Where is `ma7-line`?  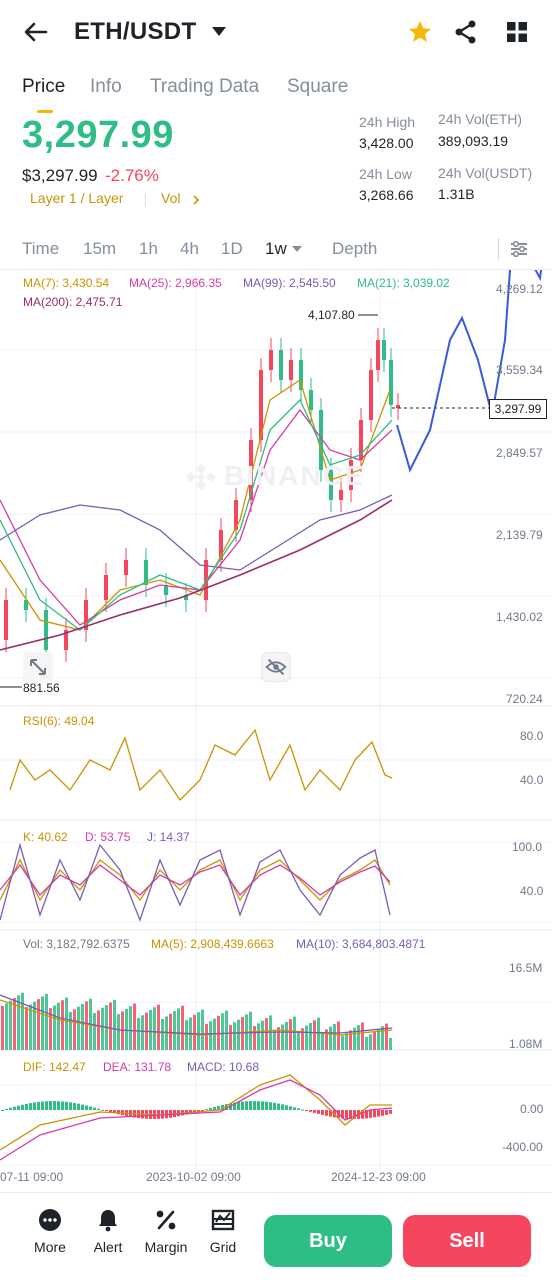
ma7-line is located at coordinates (195, 504).